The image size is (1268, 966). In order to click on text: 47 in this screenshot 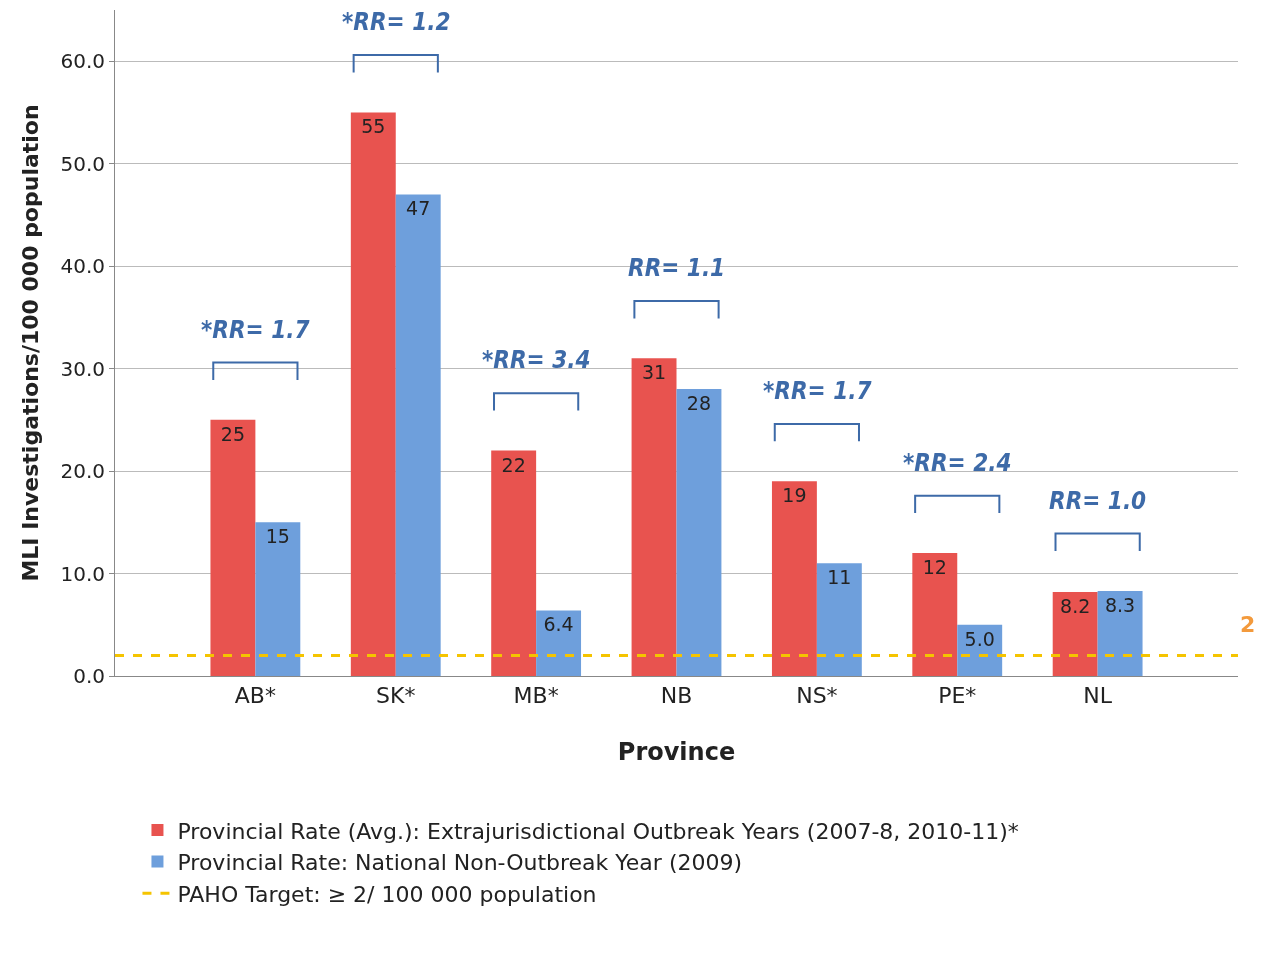, I will do `click(418, 208)`.